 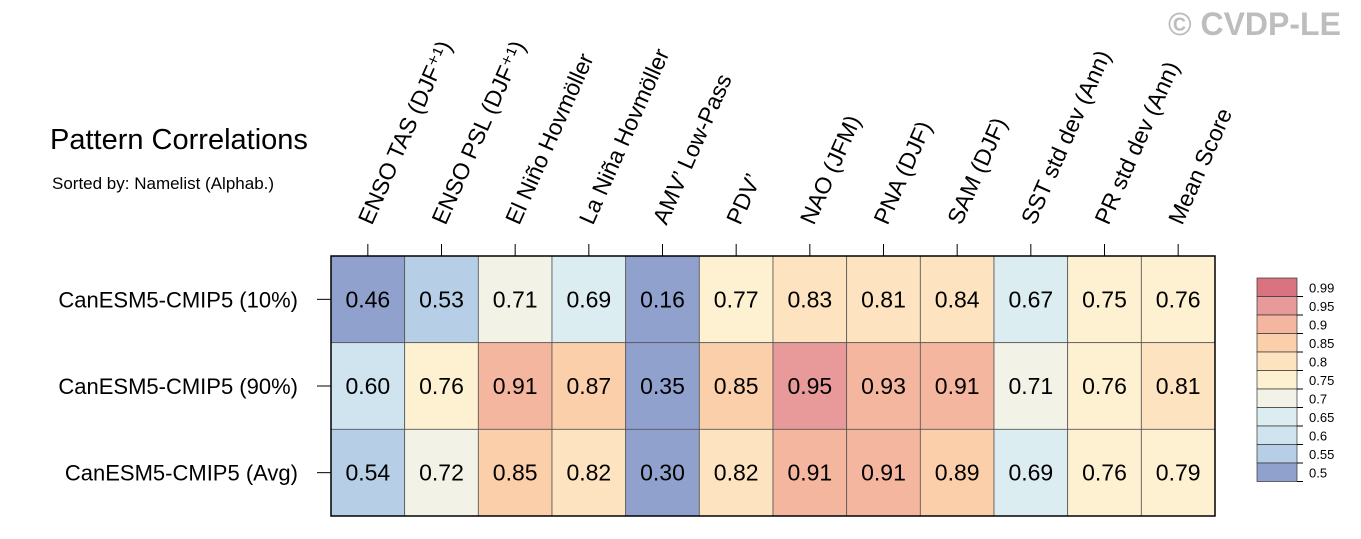 What do you see at coordinates (1318, 473) in the screenshot?
I see `legend-label: 0.5` at bounding box center [1318, 473].